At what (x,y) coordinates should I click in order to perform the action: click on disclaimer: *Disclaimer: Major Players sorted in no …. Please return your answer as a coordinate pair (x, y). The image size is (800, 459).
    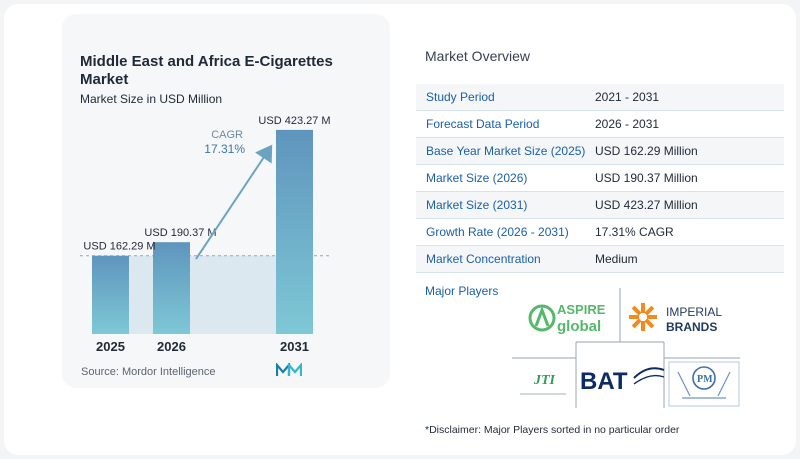
    Looking at the image, I should click on (552, 430).